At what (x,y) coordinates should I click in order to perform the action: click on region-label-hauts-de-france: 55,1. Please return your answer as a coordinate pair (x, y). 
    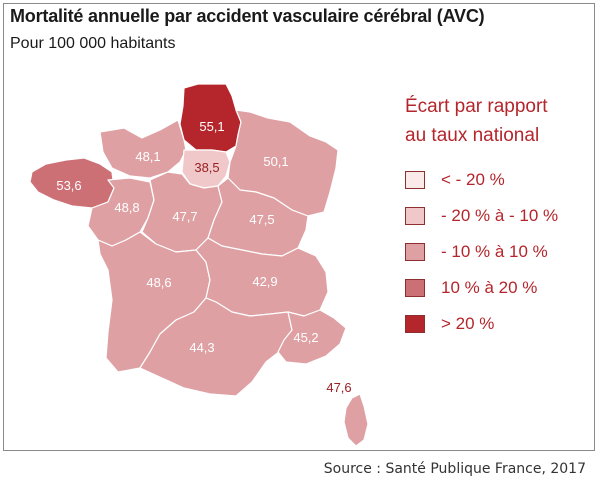
    Looking at the image, I should click on (211, 126).